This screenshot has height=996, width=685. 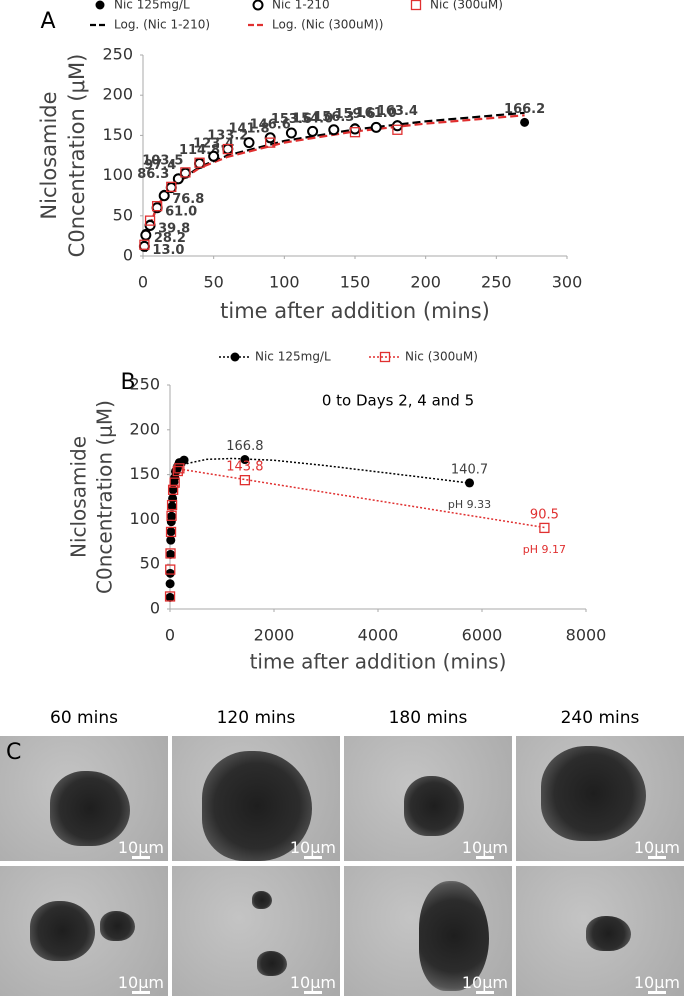 I want to click on y-axis-title: C0ncentration (μM), so click(x=105, y=497).